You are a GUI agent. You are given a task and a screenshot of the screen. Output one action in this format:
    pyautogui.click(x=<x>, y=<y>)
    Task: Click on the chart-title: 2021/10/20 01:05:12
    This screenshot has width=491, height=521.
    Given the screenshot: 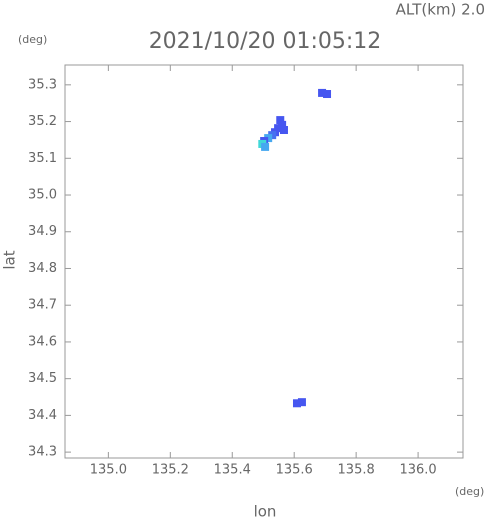 What is the action you would take?
    pyautogui.click(x=265, y=41)
    